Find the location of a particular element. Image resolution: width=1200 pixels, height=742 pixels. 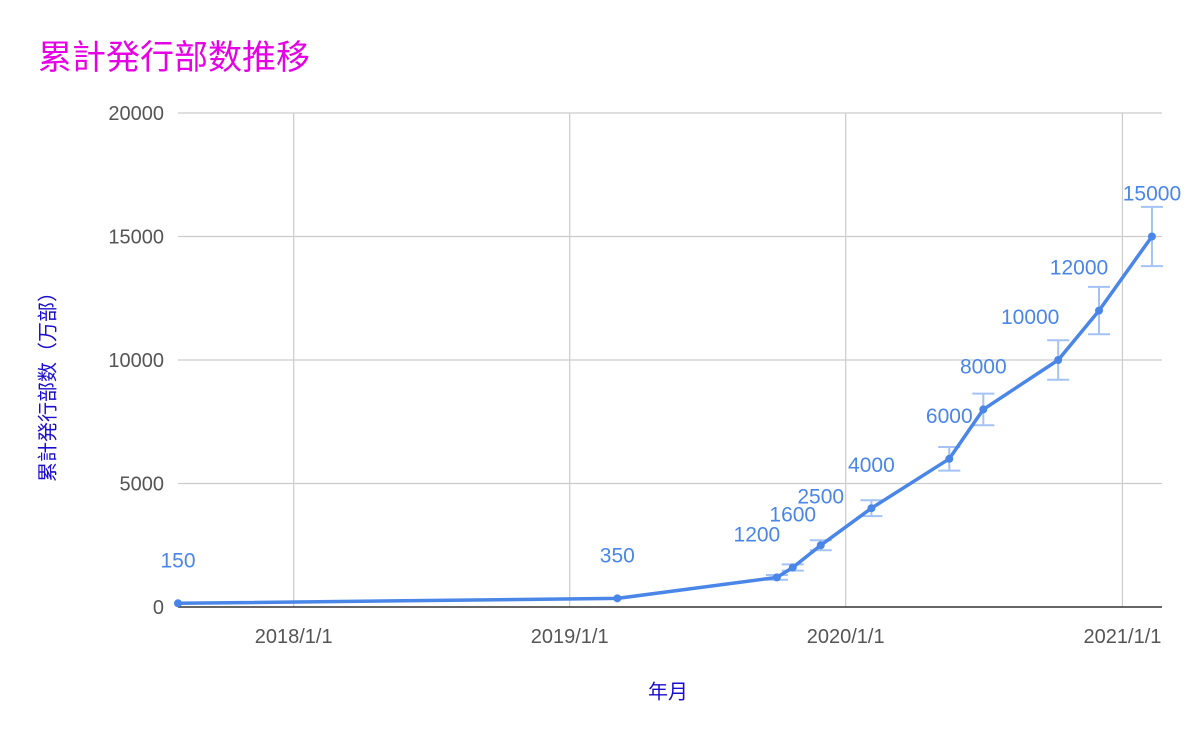

data-label: 12000 is located at coordinates (1079, 268).